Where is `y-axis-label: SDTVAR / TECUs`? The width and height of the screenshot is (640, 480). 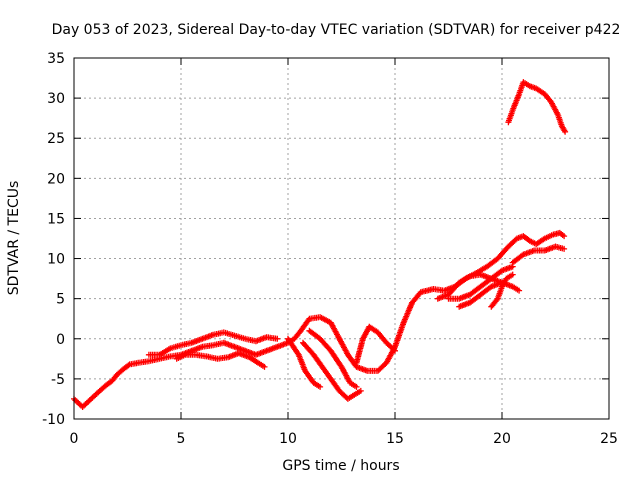 y-axis-label: SDTVAR / TECUs is located at coordinates (14, 238).